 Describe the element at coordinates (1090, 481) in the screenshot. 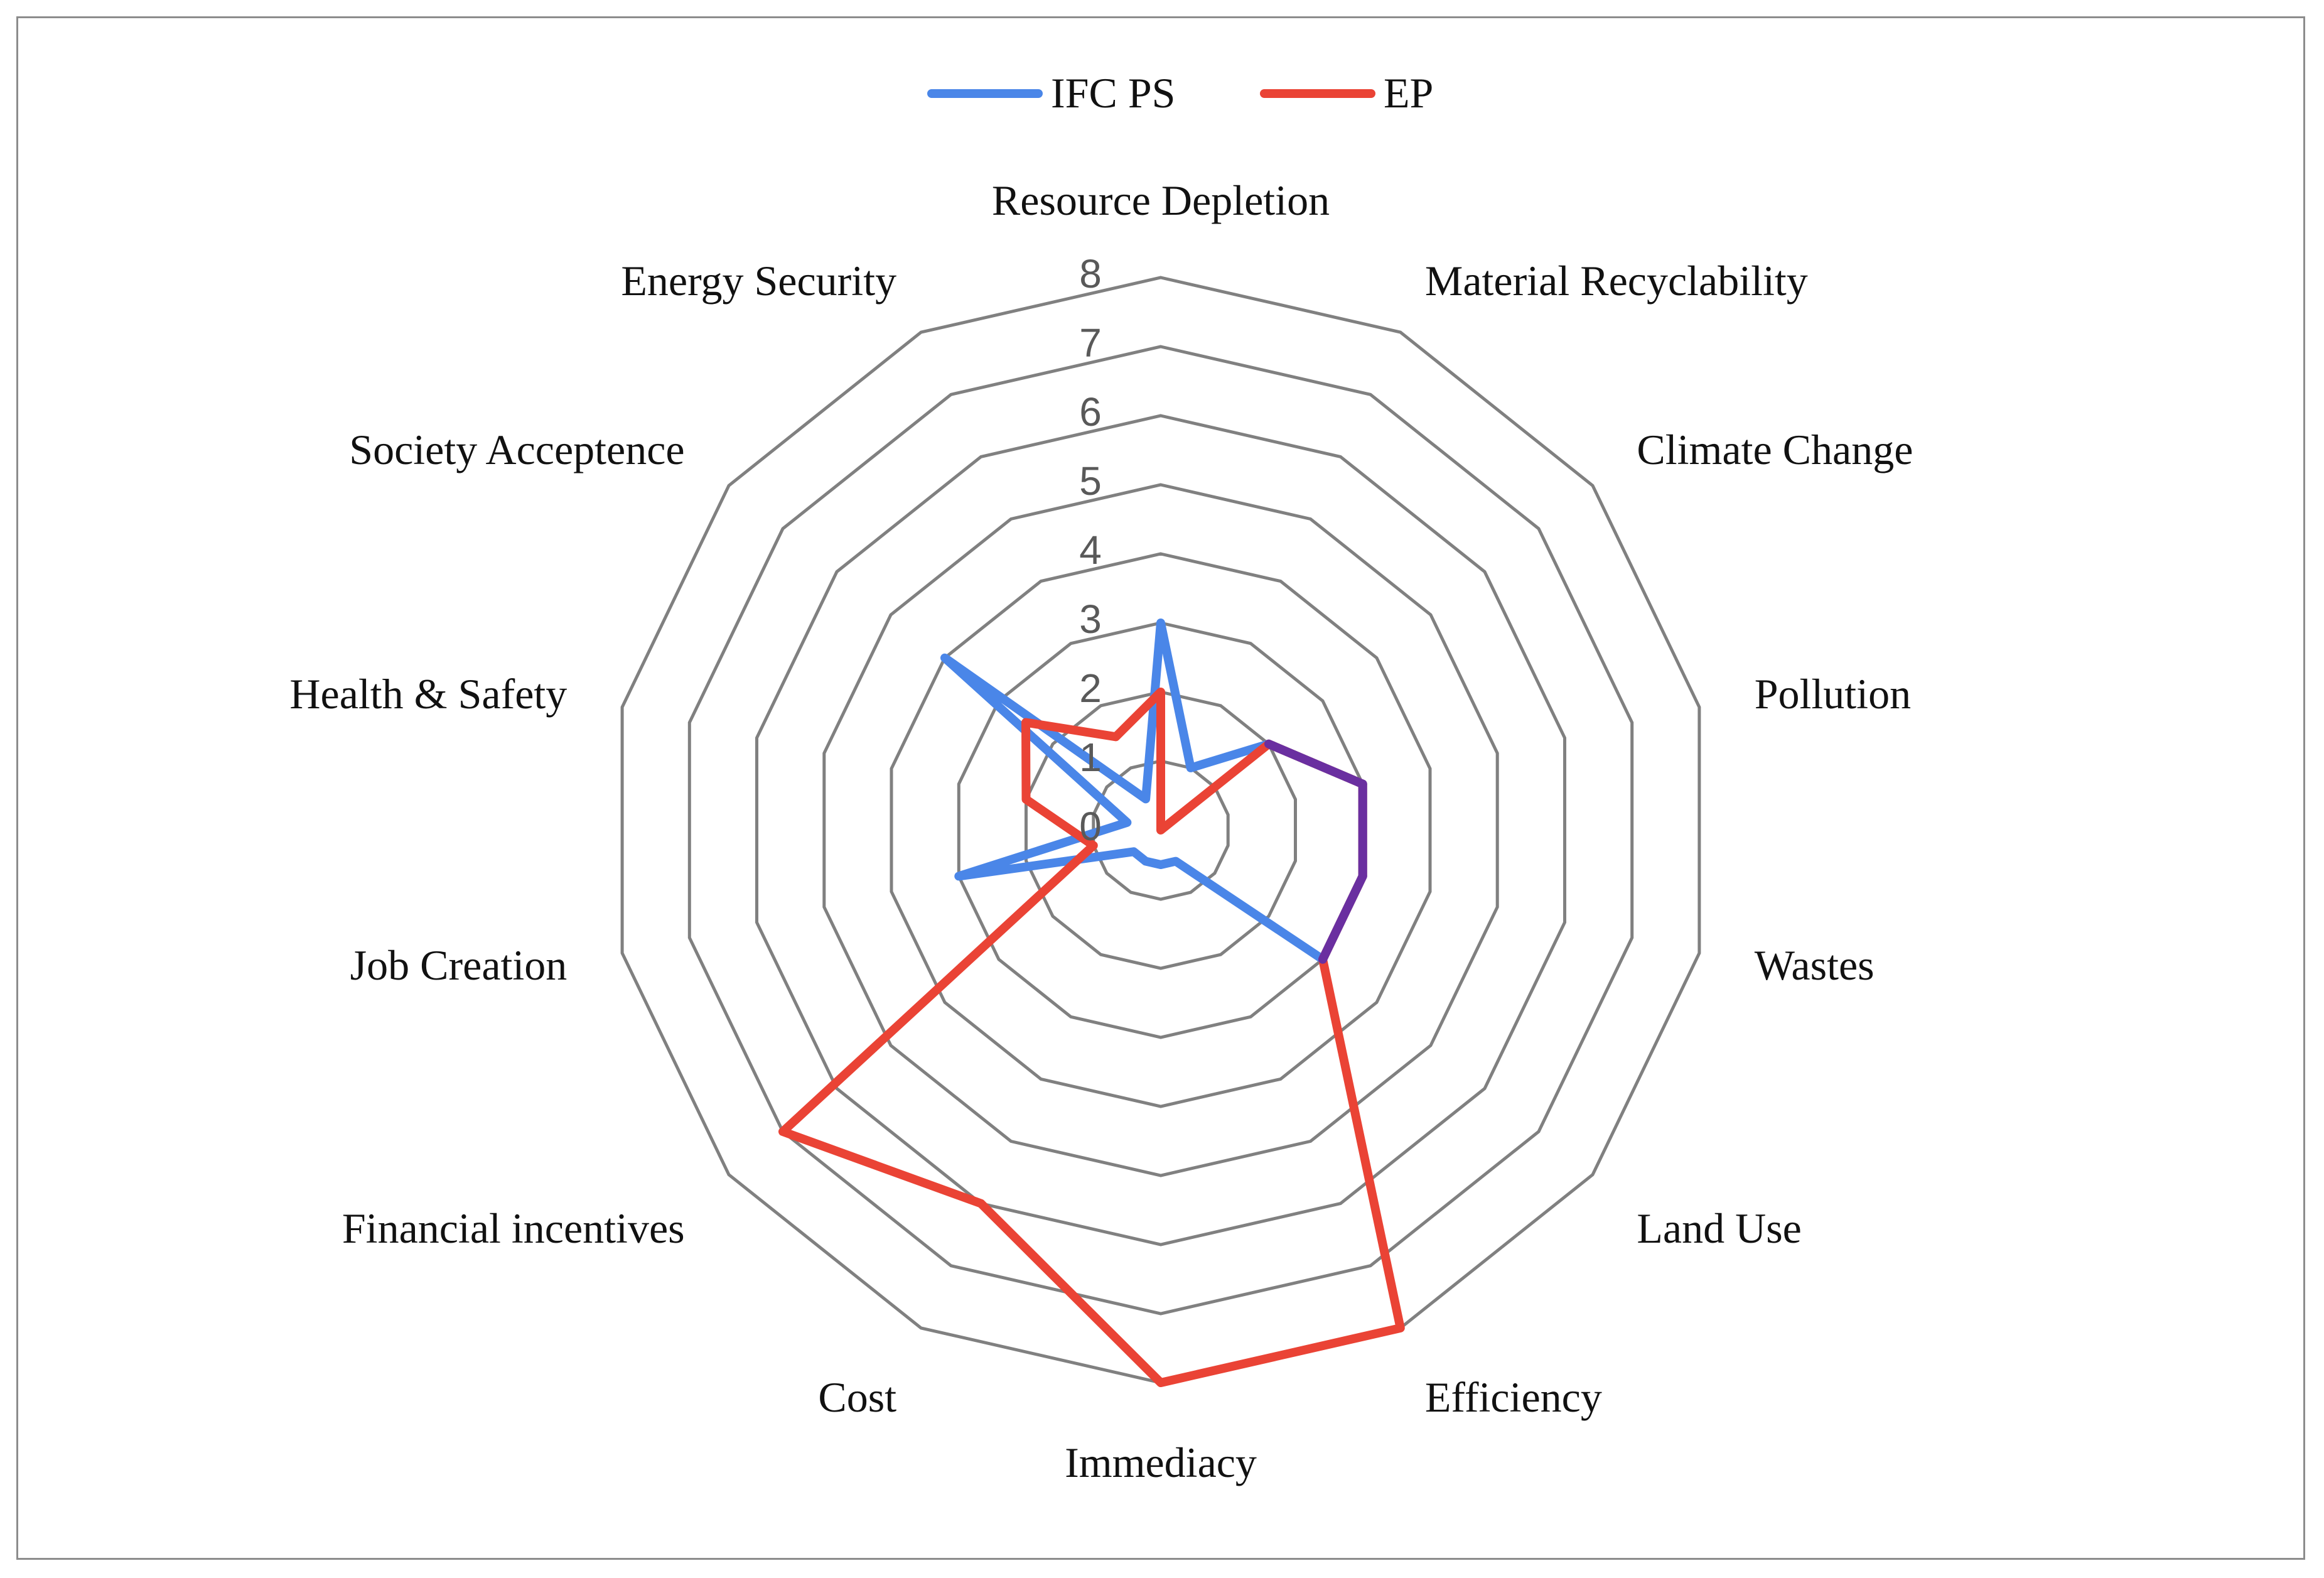

I see `tick-label-5: 5` at that location.